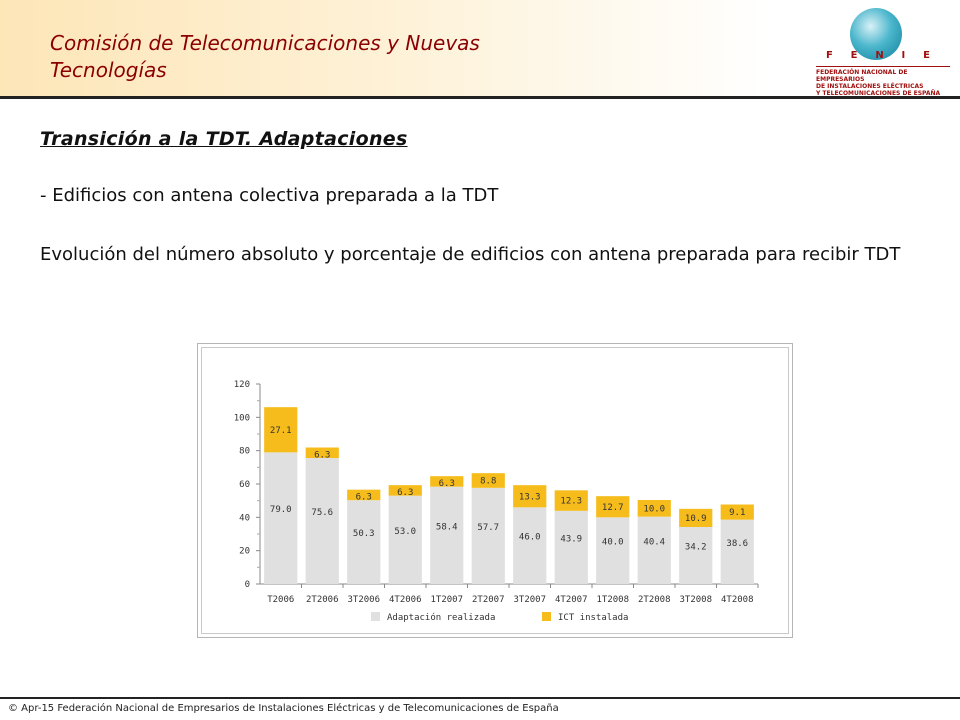 Image resolution: width=960 pixels, height=720 pixels. Describe the element at coordinates (612, 600) in the screenshot. I see `x-tick-label: 1T2008` at that location.